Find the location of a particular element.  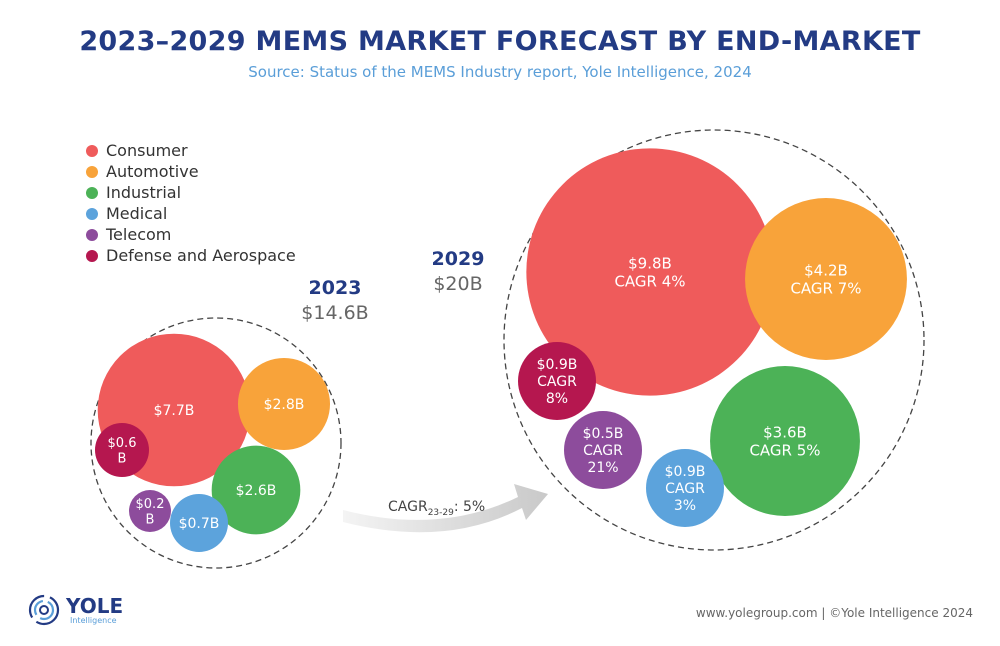

total-label-2023: $14.6B is located at coordinates (334, 313).